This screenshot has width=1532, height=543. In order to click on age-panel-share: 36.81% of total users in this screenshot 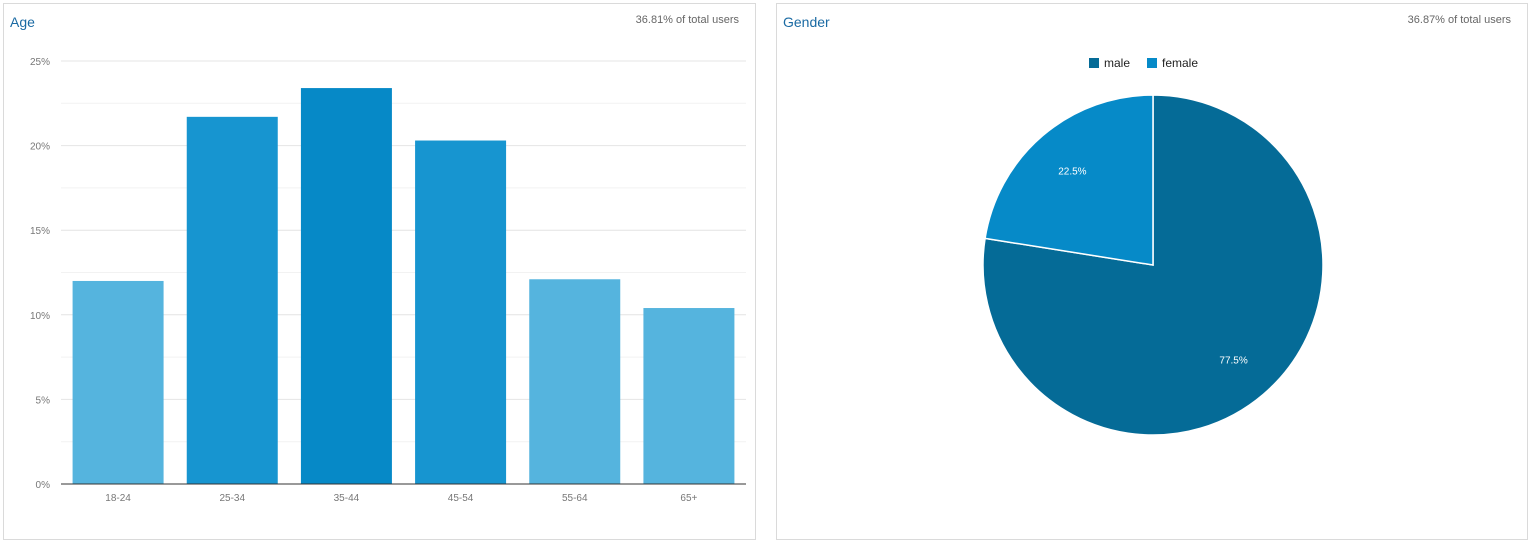, I will do `click(687, 20)`.